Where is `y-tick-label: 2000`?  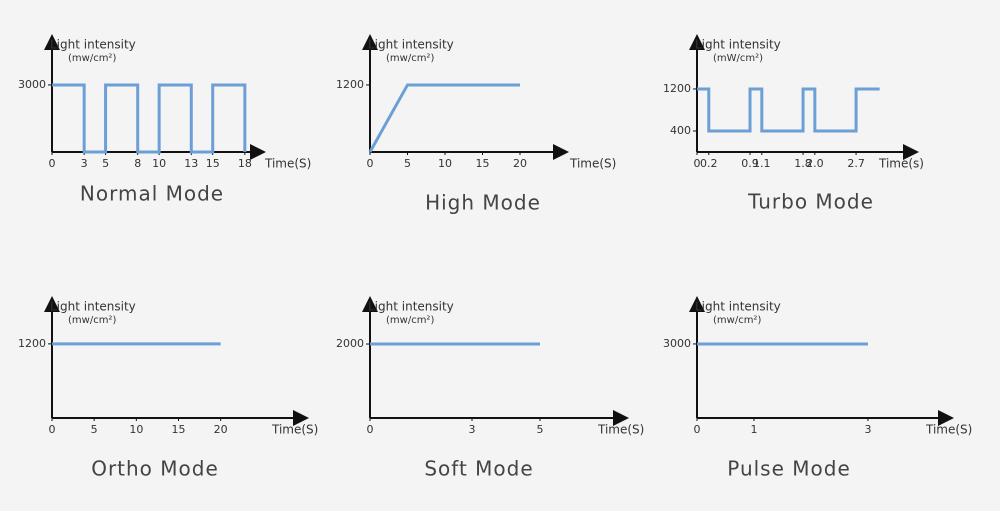
y-tick-label: 2000 is located at coordinates (350, 343).